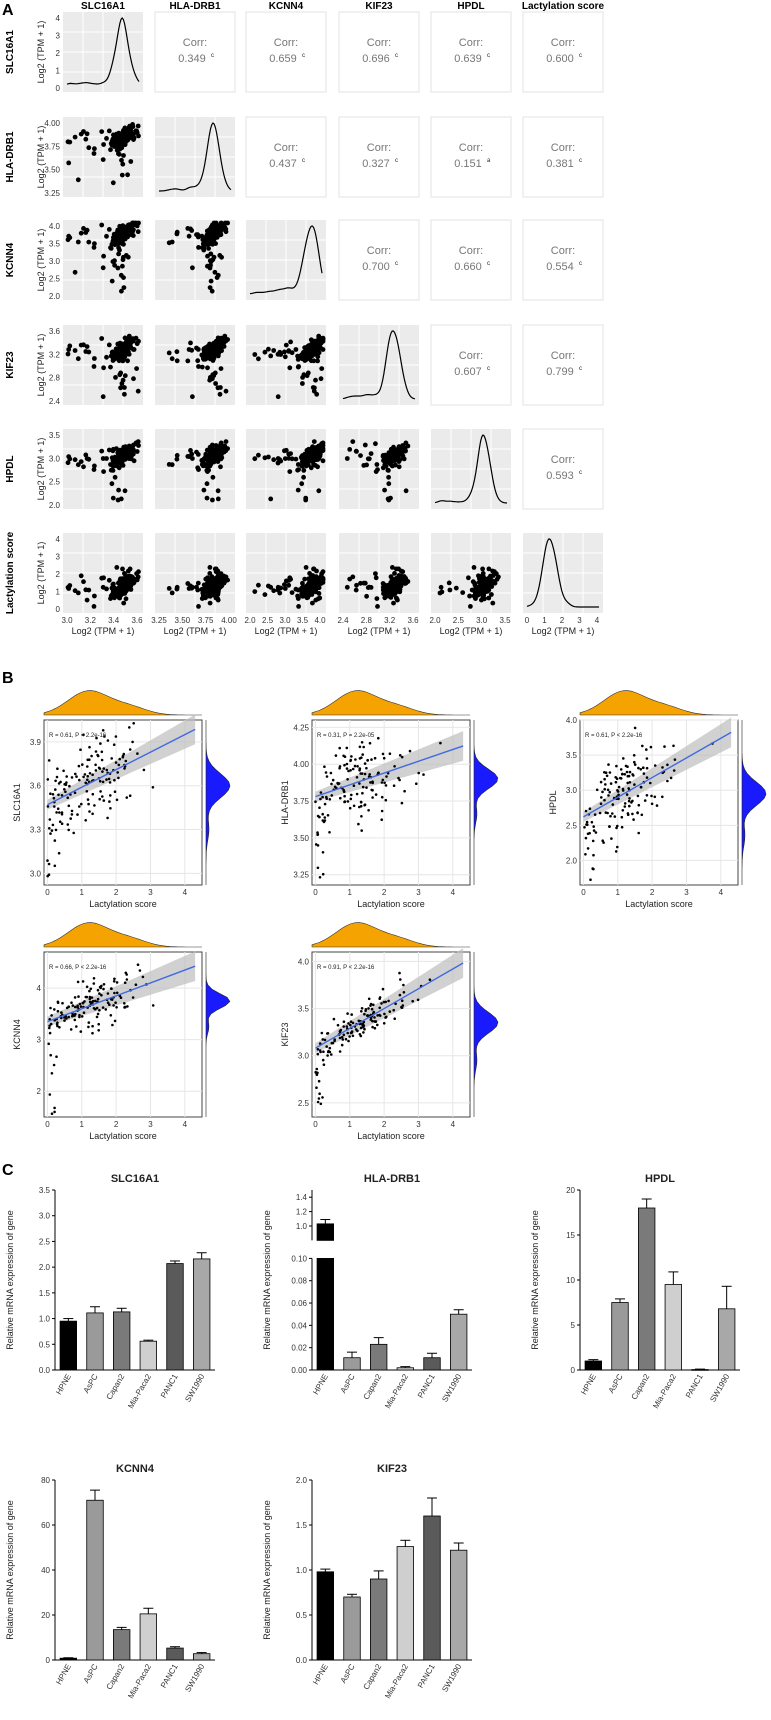 The image size is (771, 1720). I want to click on y-tick-label: 2.0, so click(572, 860).